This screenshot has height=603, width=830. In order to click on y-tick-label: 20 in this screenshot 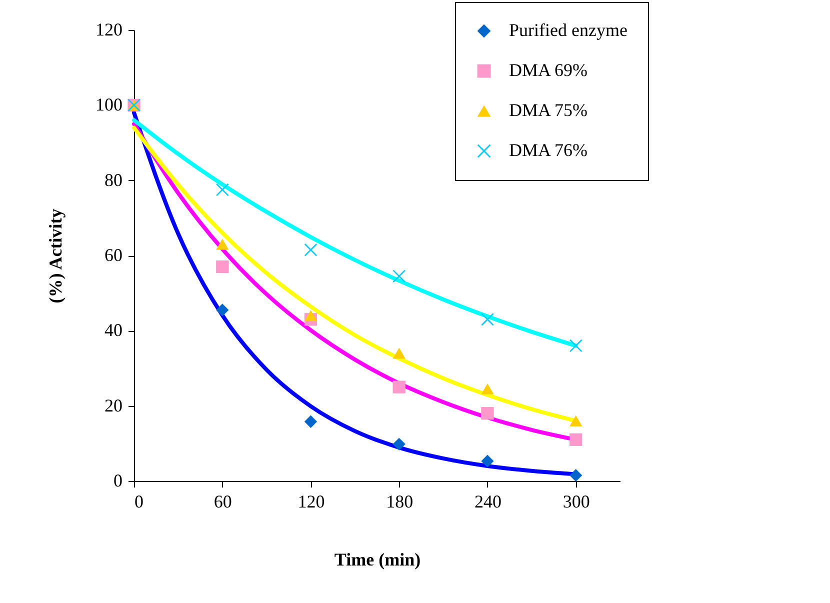, I will do `click(113, 405)`.